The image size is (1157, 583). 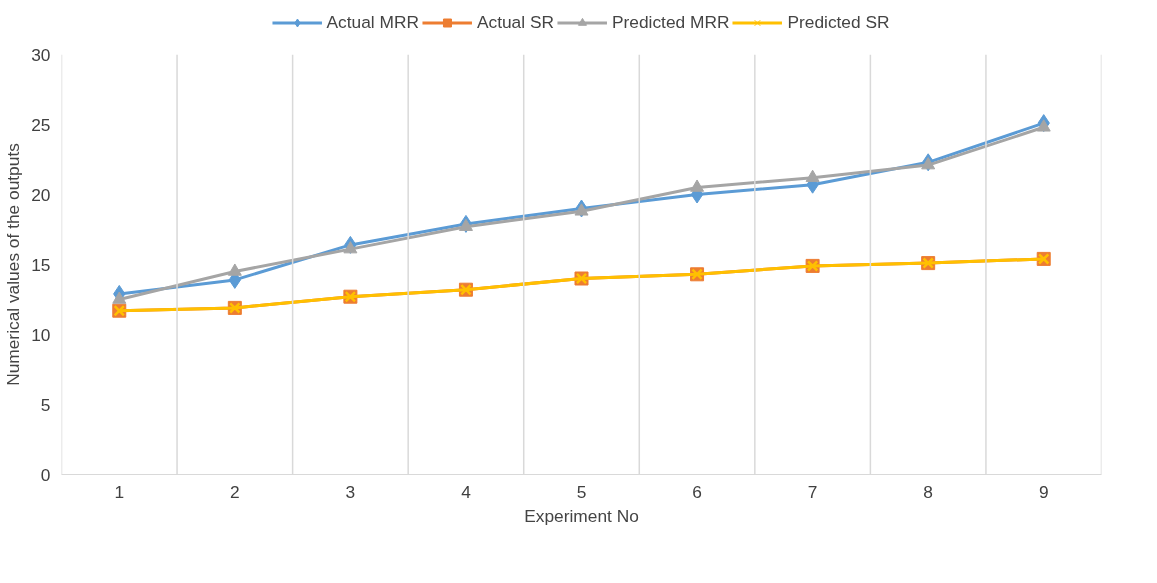 I want to click on legend-label: Actual SR, so click(x=515, y=22).